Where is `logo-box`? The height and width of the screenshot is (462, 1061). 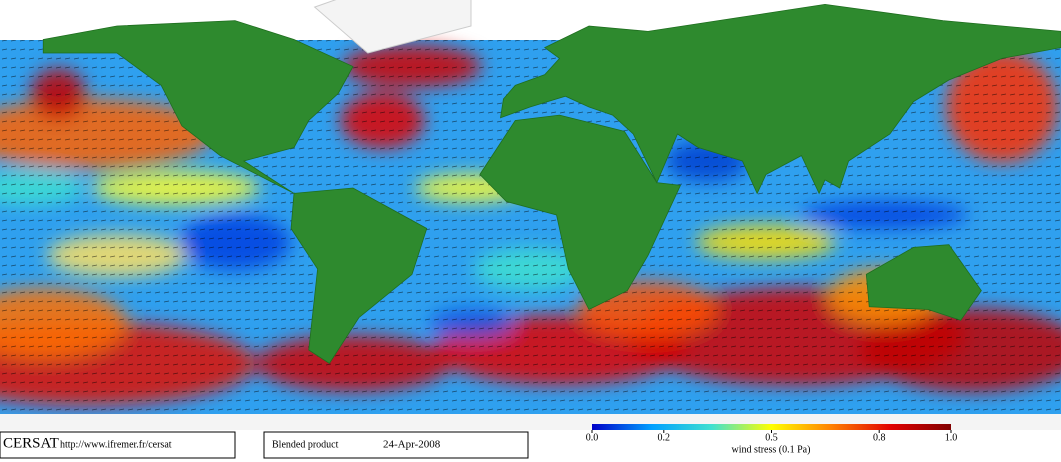
logo-box is located at coordinates (118, 445).